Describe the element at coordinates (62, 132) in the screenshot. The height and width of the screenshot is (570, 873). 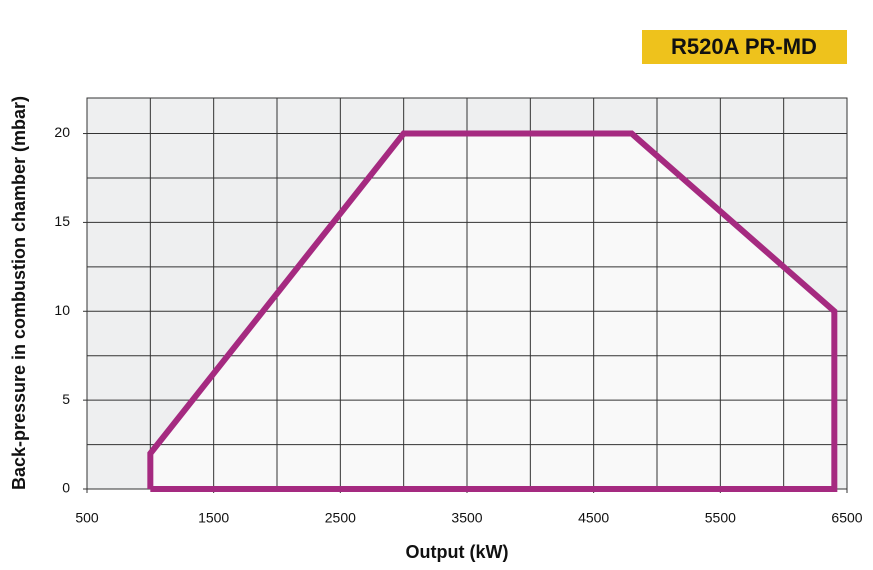
I see `y-tick-label: 20` at that location.